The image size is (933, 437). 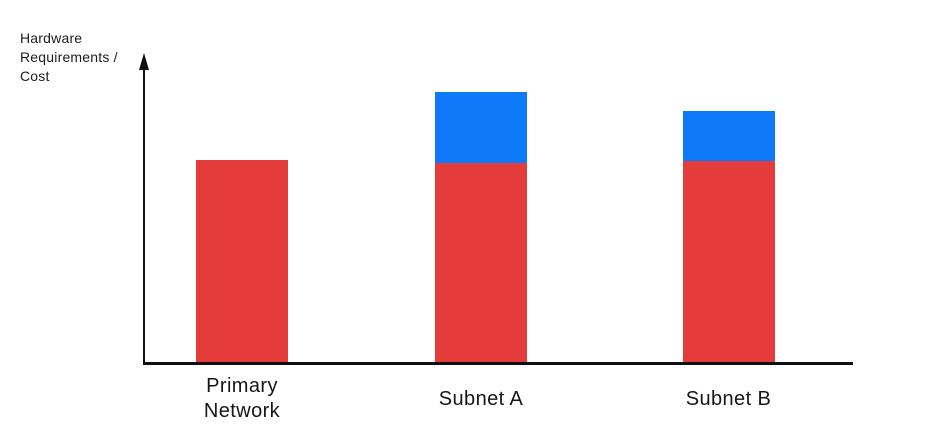 I want to click on category-label-subnet-a: Subnet A, so click(x=481, y=398).